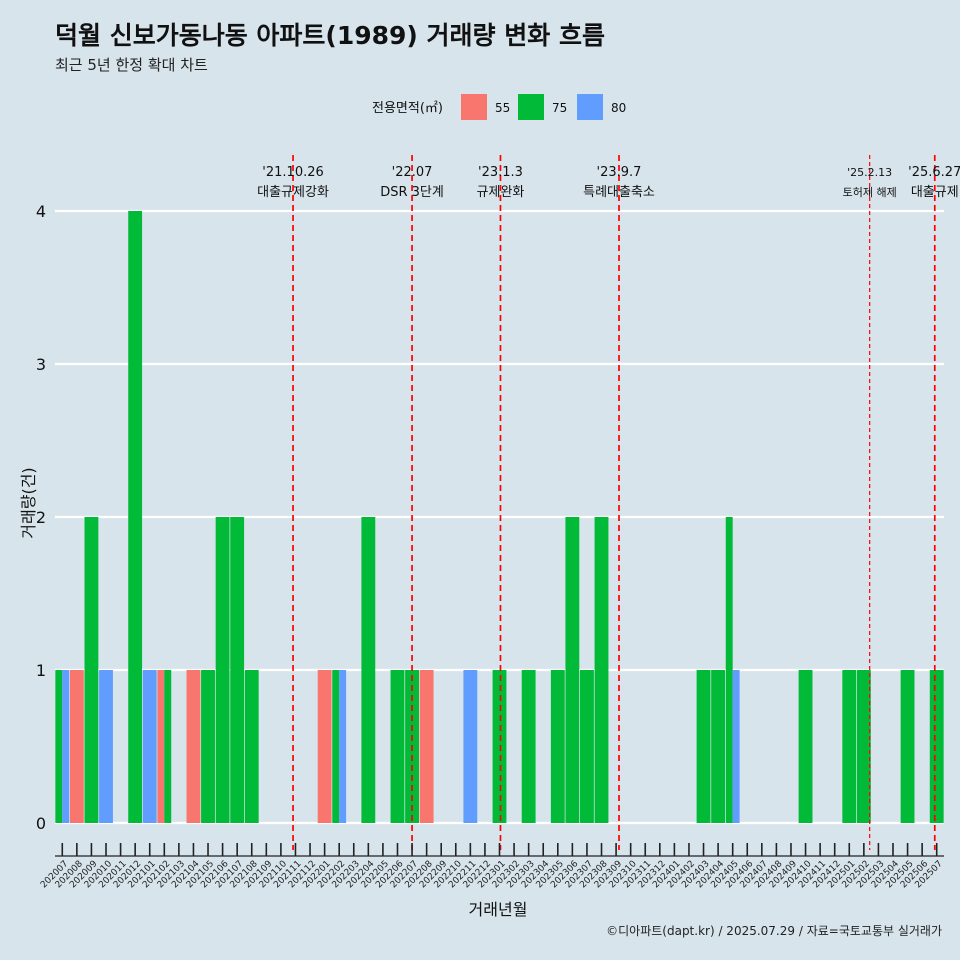  Describe the element at coordinates (28, 502) in the screenshot. I see `y-axis-title: 거래량(건)` at that location.